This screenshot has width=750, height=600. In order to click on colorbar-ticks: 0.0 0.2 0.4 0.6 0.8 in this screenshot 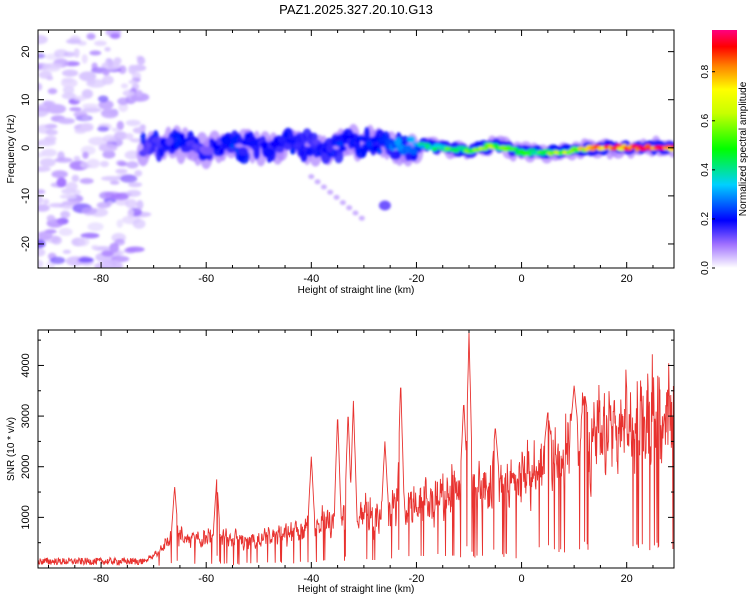, I will do `click(707, 169)`.